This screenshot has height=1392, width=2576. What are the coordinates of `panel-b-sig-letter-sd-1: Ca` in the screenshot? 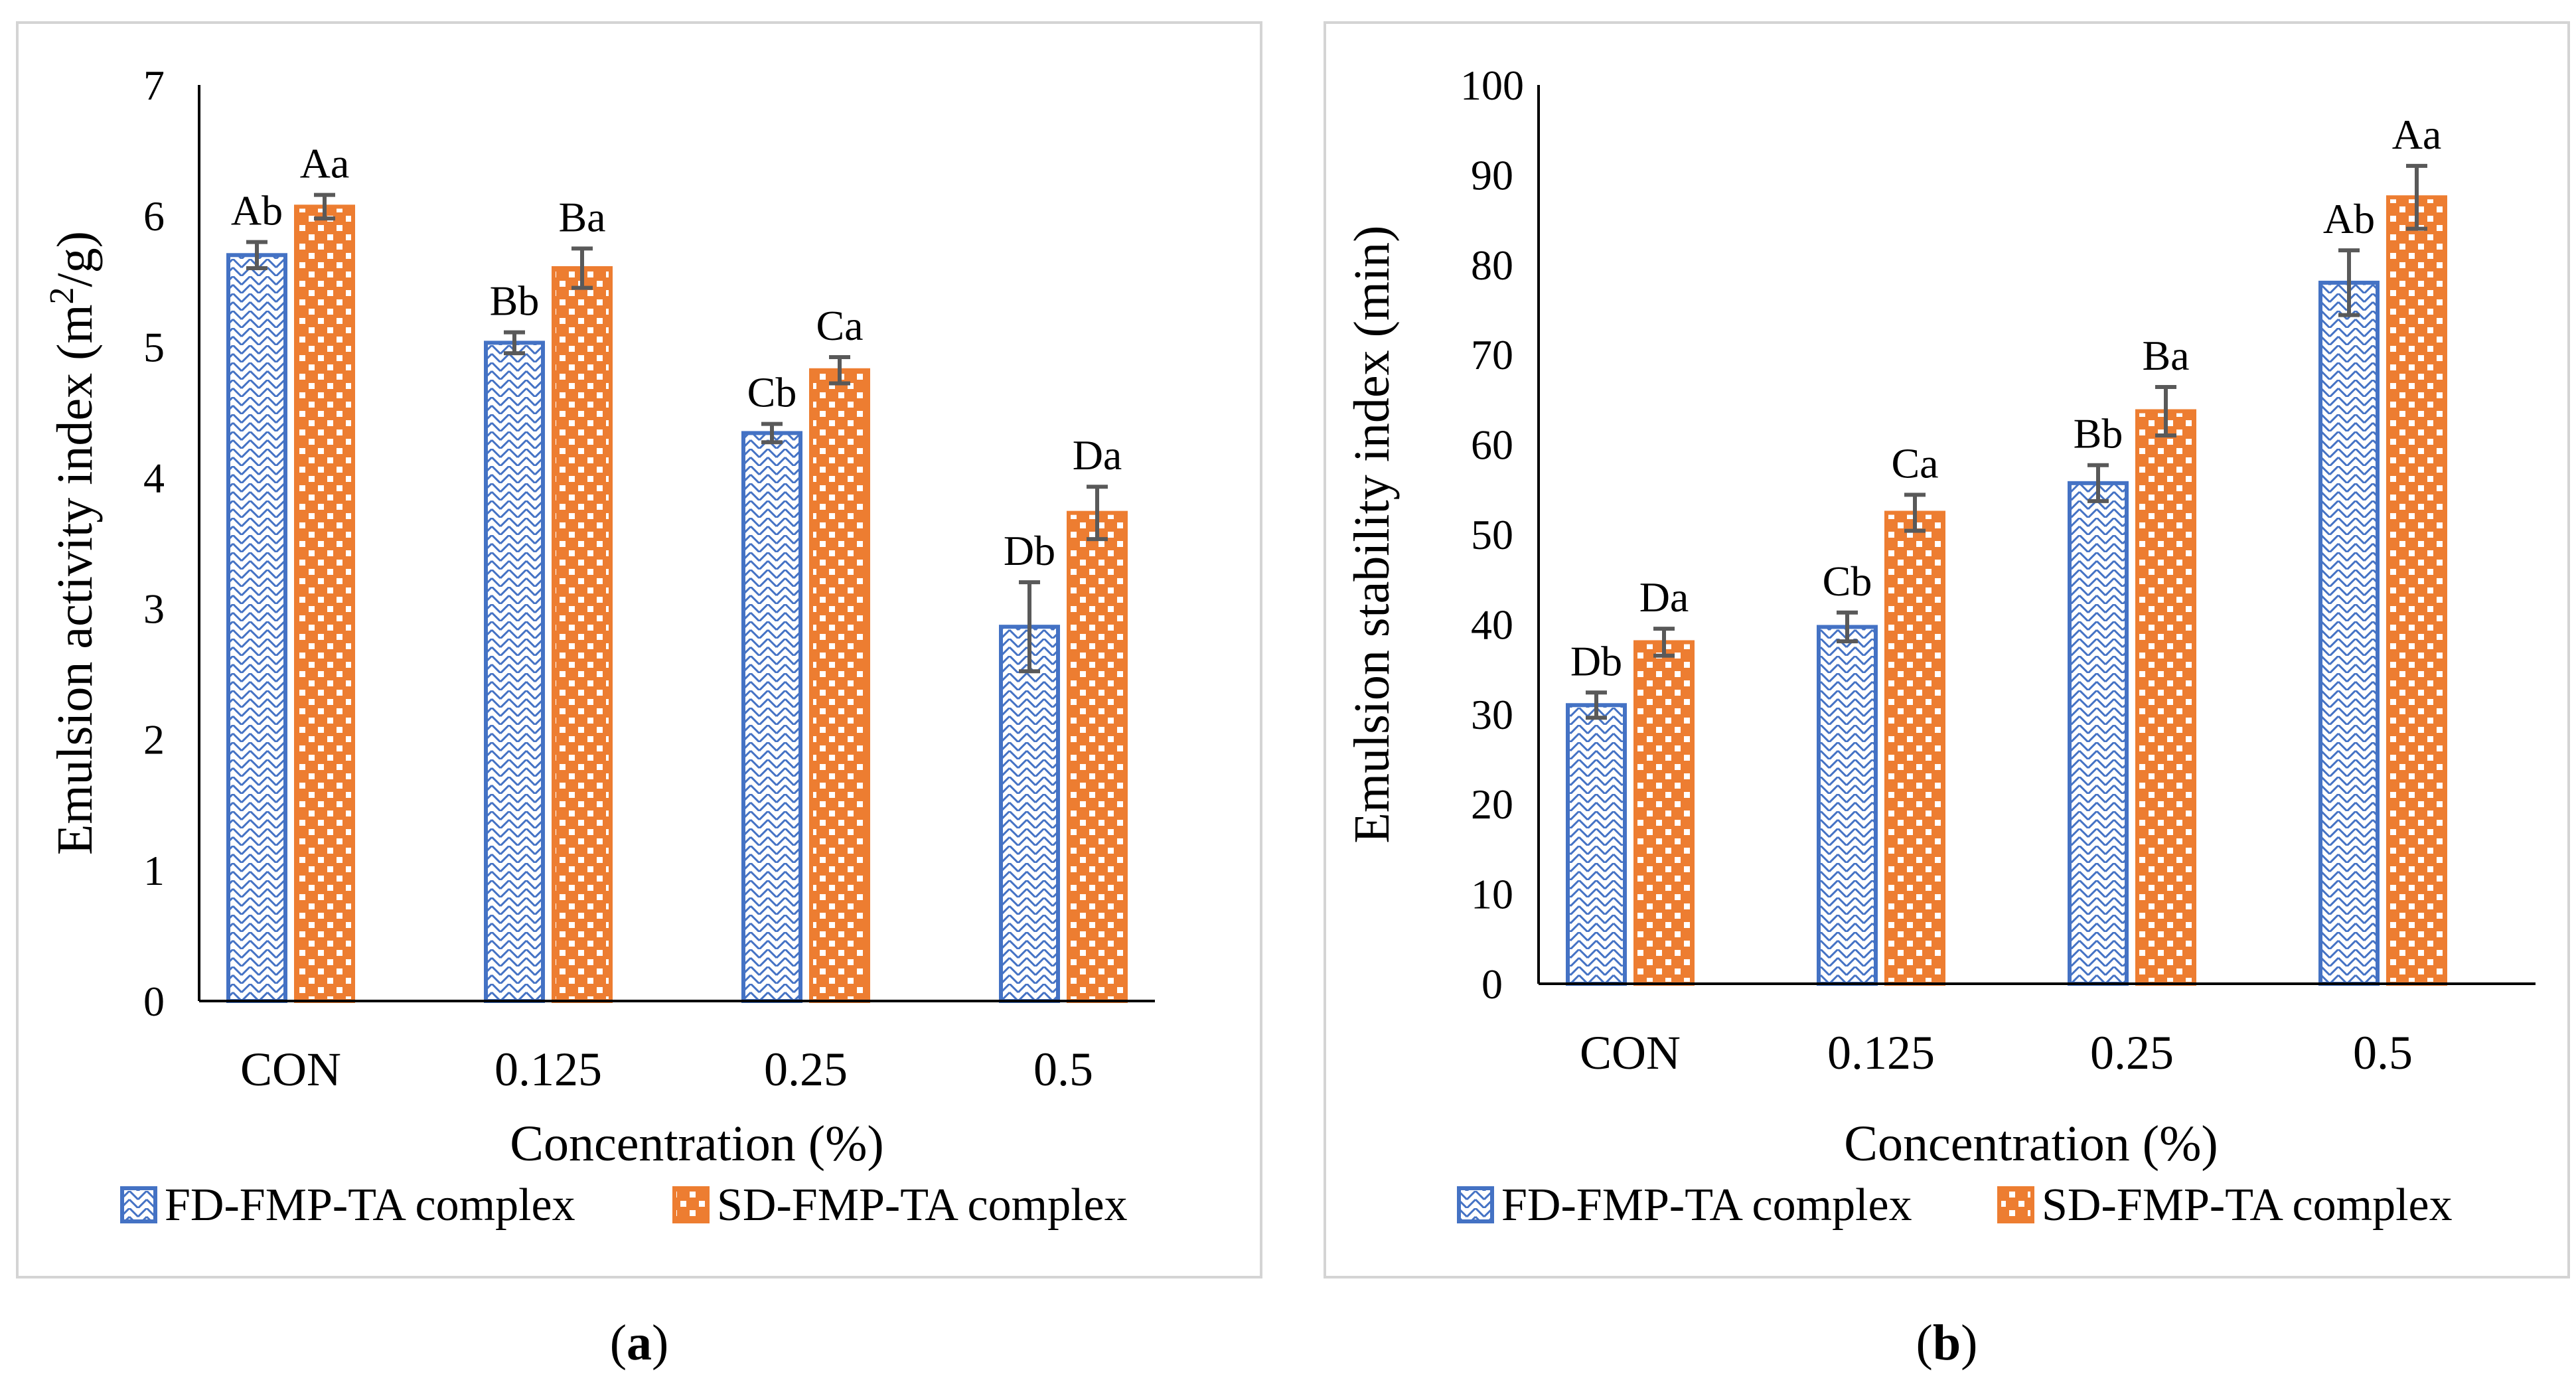 It's located at (1914, 463).